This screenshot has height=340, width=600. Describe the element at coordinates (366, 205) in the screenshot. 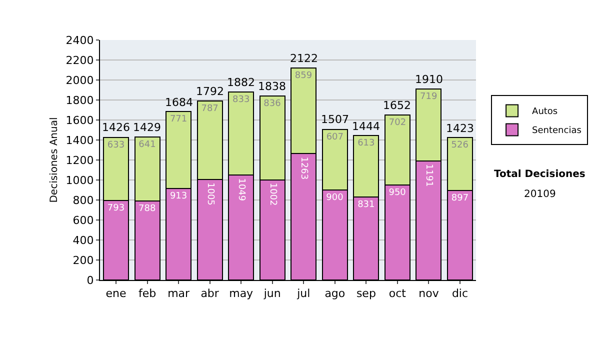

I see `data-label: 831` at that location.